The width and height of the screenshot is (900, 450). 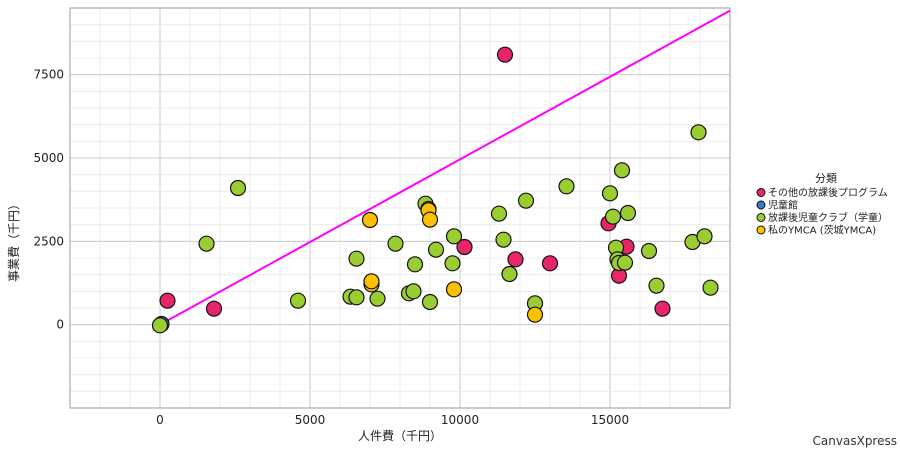 I want to click on x-tick-label: 10000, so click(x=460, y=420).